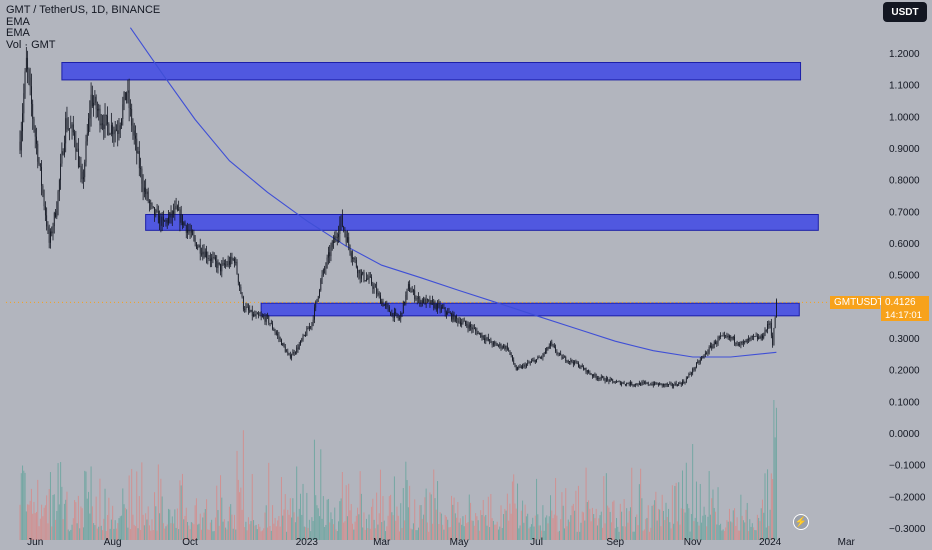  Describe the element at coordinates (18, 33) in the screenshot. I see `legend-ema-2: EMA` at that location.